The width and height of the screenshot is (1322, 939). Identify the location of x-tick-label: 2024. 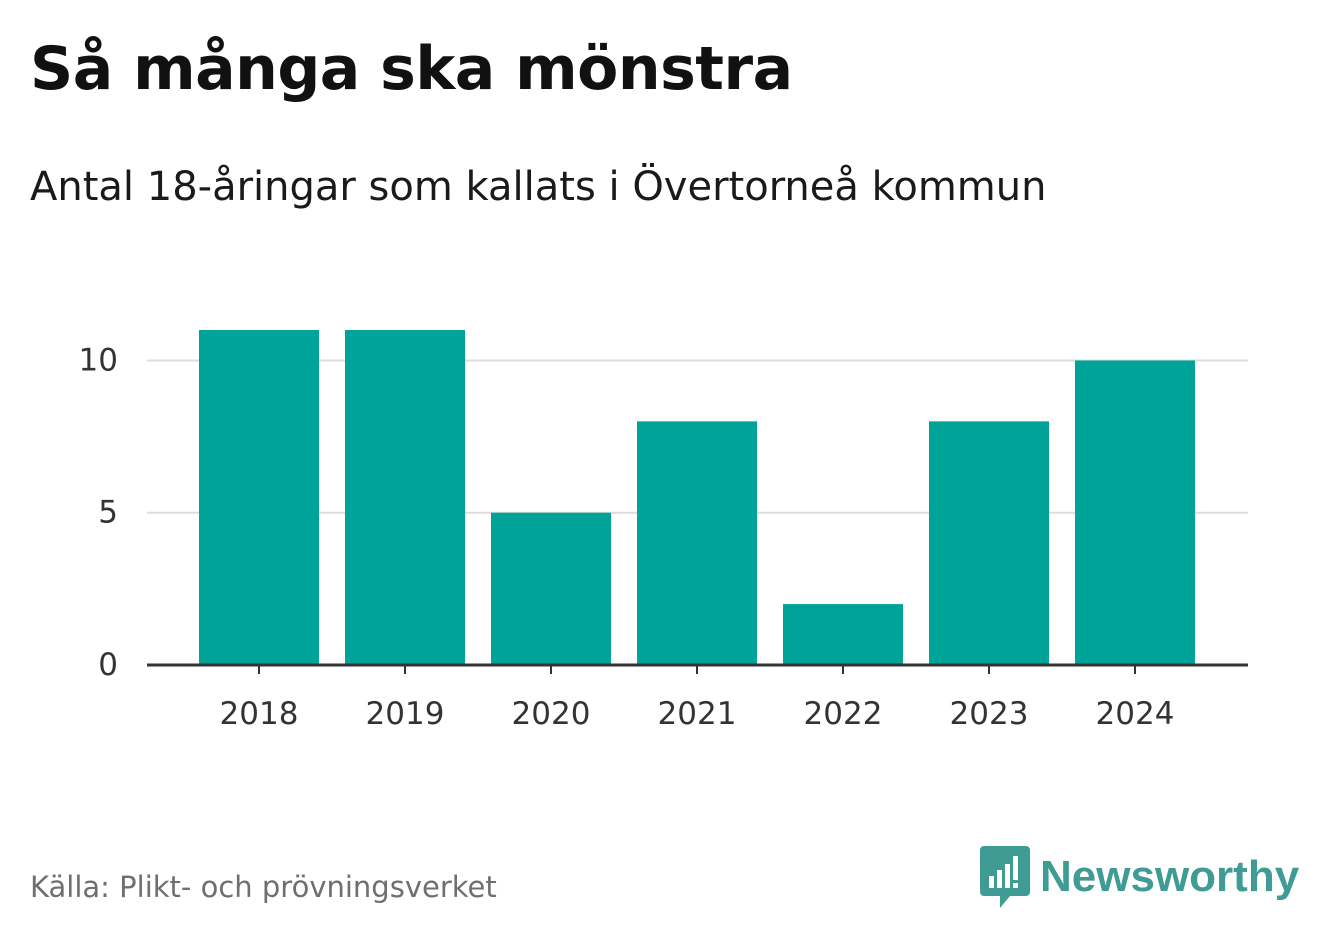
(1135, 714).